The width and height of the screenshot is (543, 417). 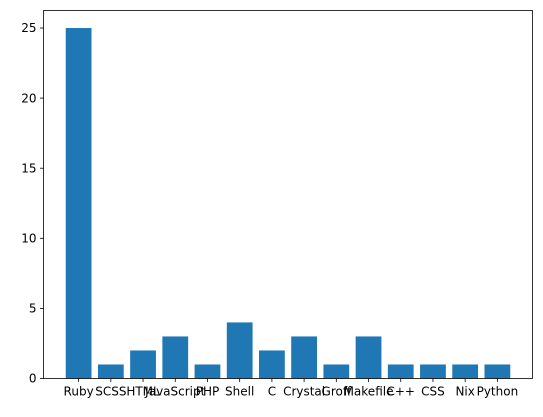 I want to click on y-tick-label: 5, so click(x=33, y=309).